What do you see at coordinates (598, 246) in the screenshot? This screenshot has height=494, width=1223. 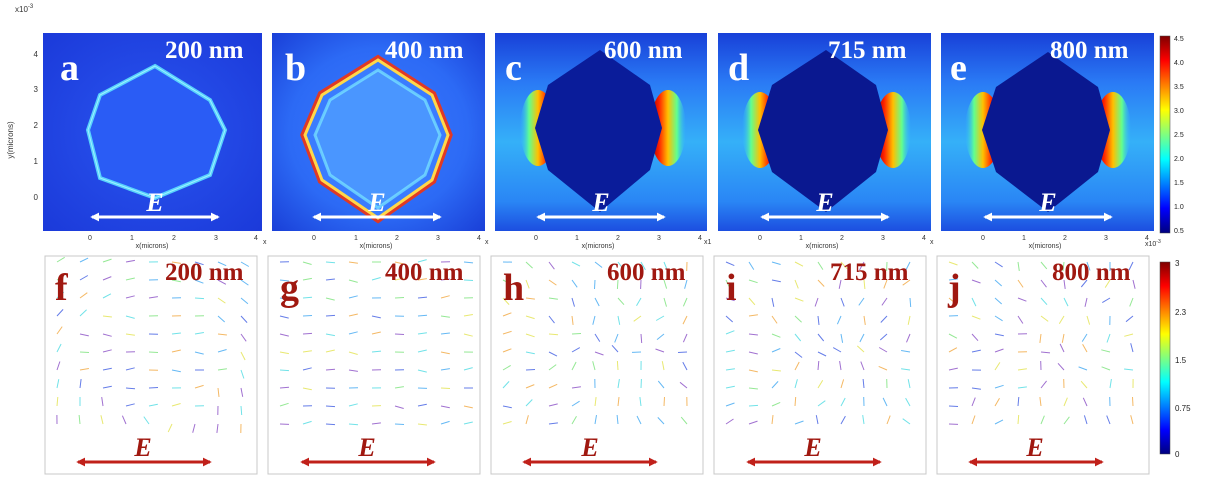 I see `xlabel-c: x(microns)` at bounding box center [598, 246].